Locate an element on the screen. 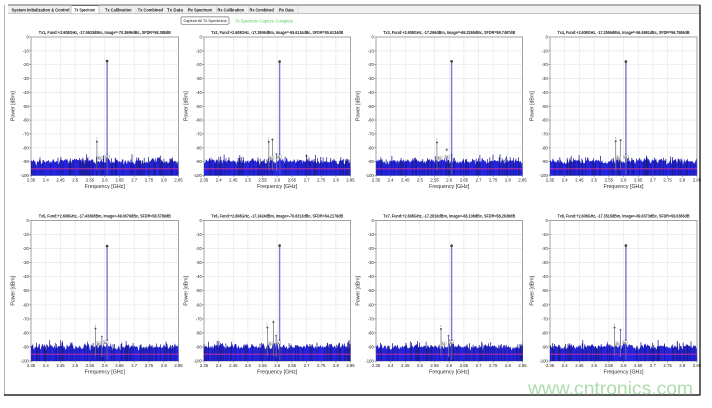  svg-text: -30 is located at coordinates (26, 262).